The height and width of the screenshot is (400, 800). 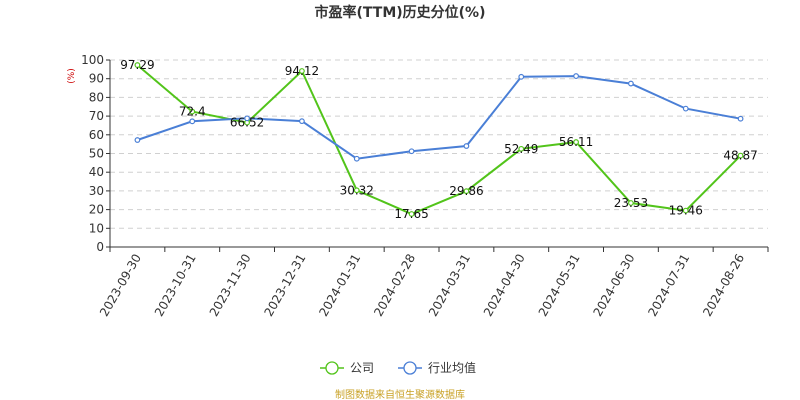 What do you see at coordinates (96, 154) in the screenshot?
I see `y-tick-label: 50` at bounding box center [96, 154].